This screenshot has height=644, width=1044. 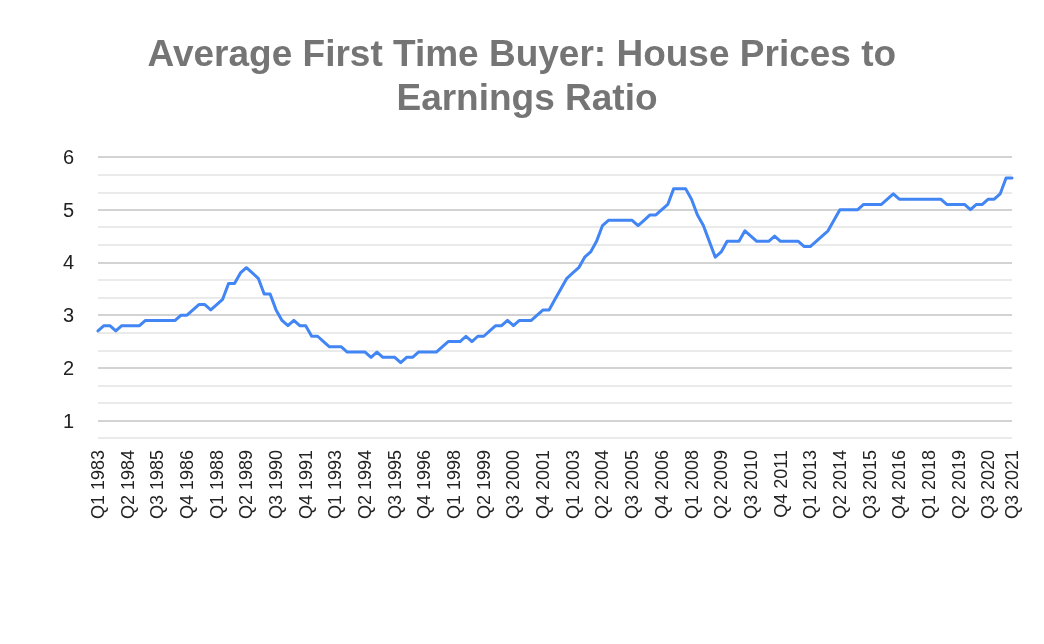 What do you see at coordinates (394, 485) in the screenshot?
I see `x-tick-label: Q3 1995` at bounding box center [394, 485].